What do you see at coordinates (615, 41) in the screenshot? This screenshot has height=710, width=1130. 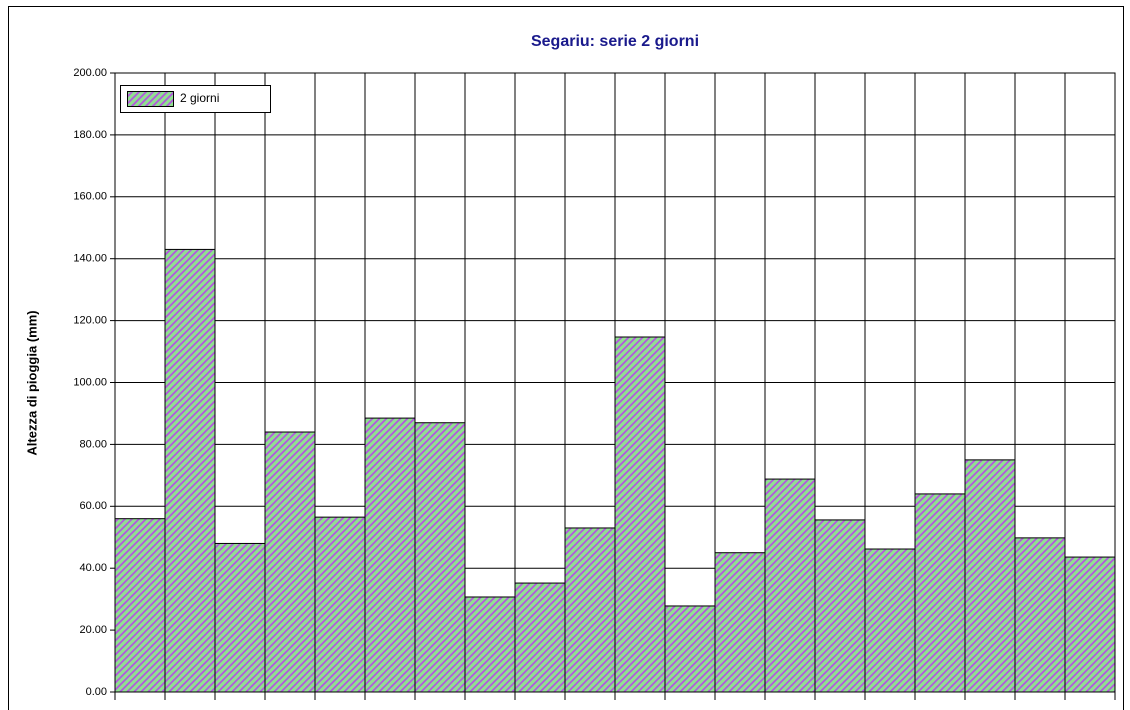 I see `chart-title: Segariu: serie 2 giorni` at bounding box center [615, 41].